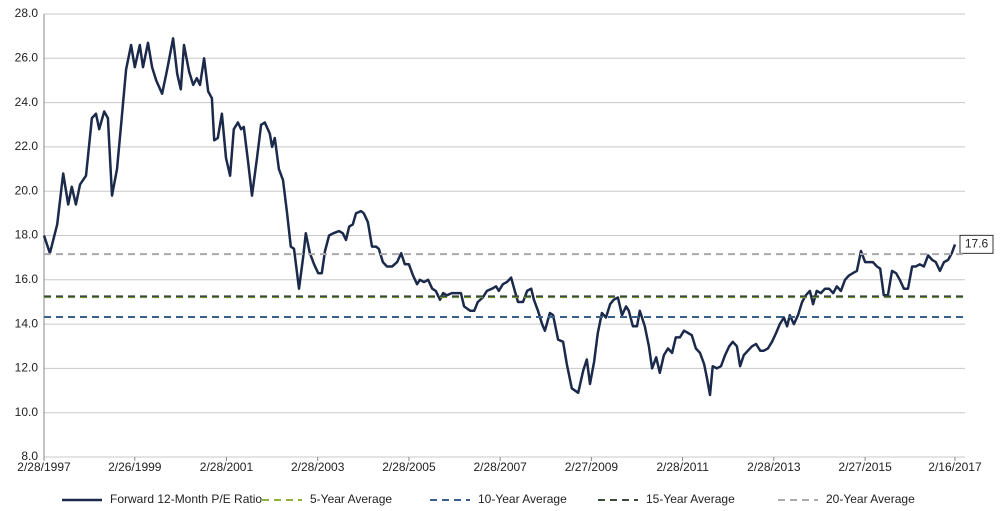 Image resolution: width=1003 pixels, height=511 pixels. What do you see at coordinates (592, 467) in the screenshot?
I see `x-tick-label: 2/27/2009` at bounding box center [592, 467].